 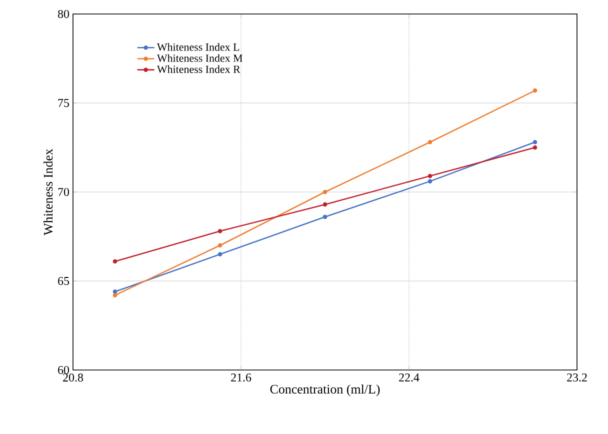 I want to click on x-tick-label: 20.8, so click(x=73, y=378).